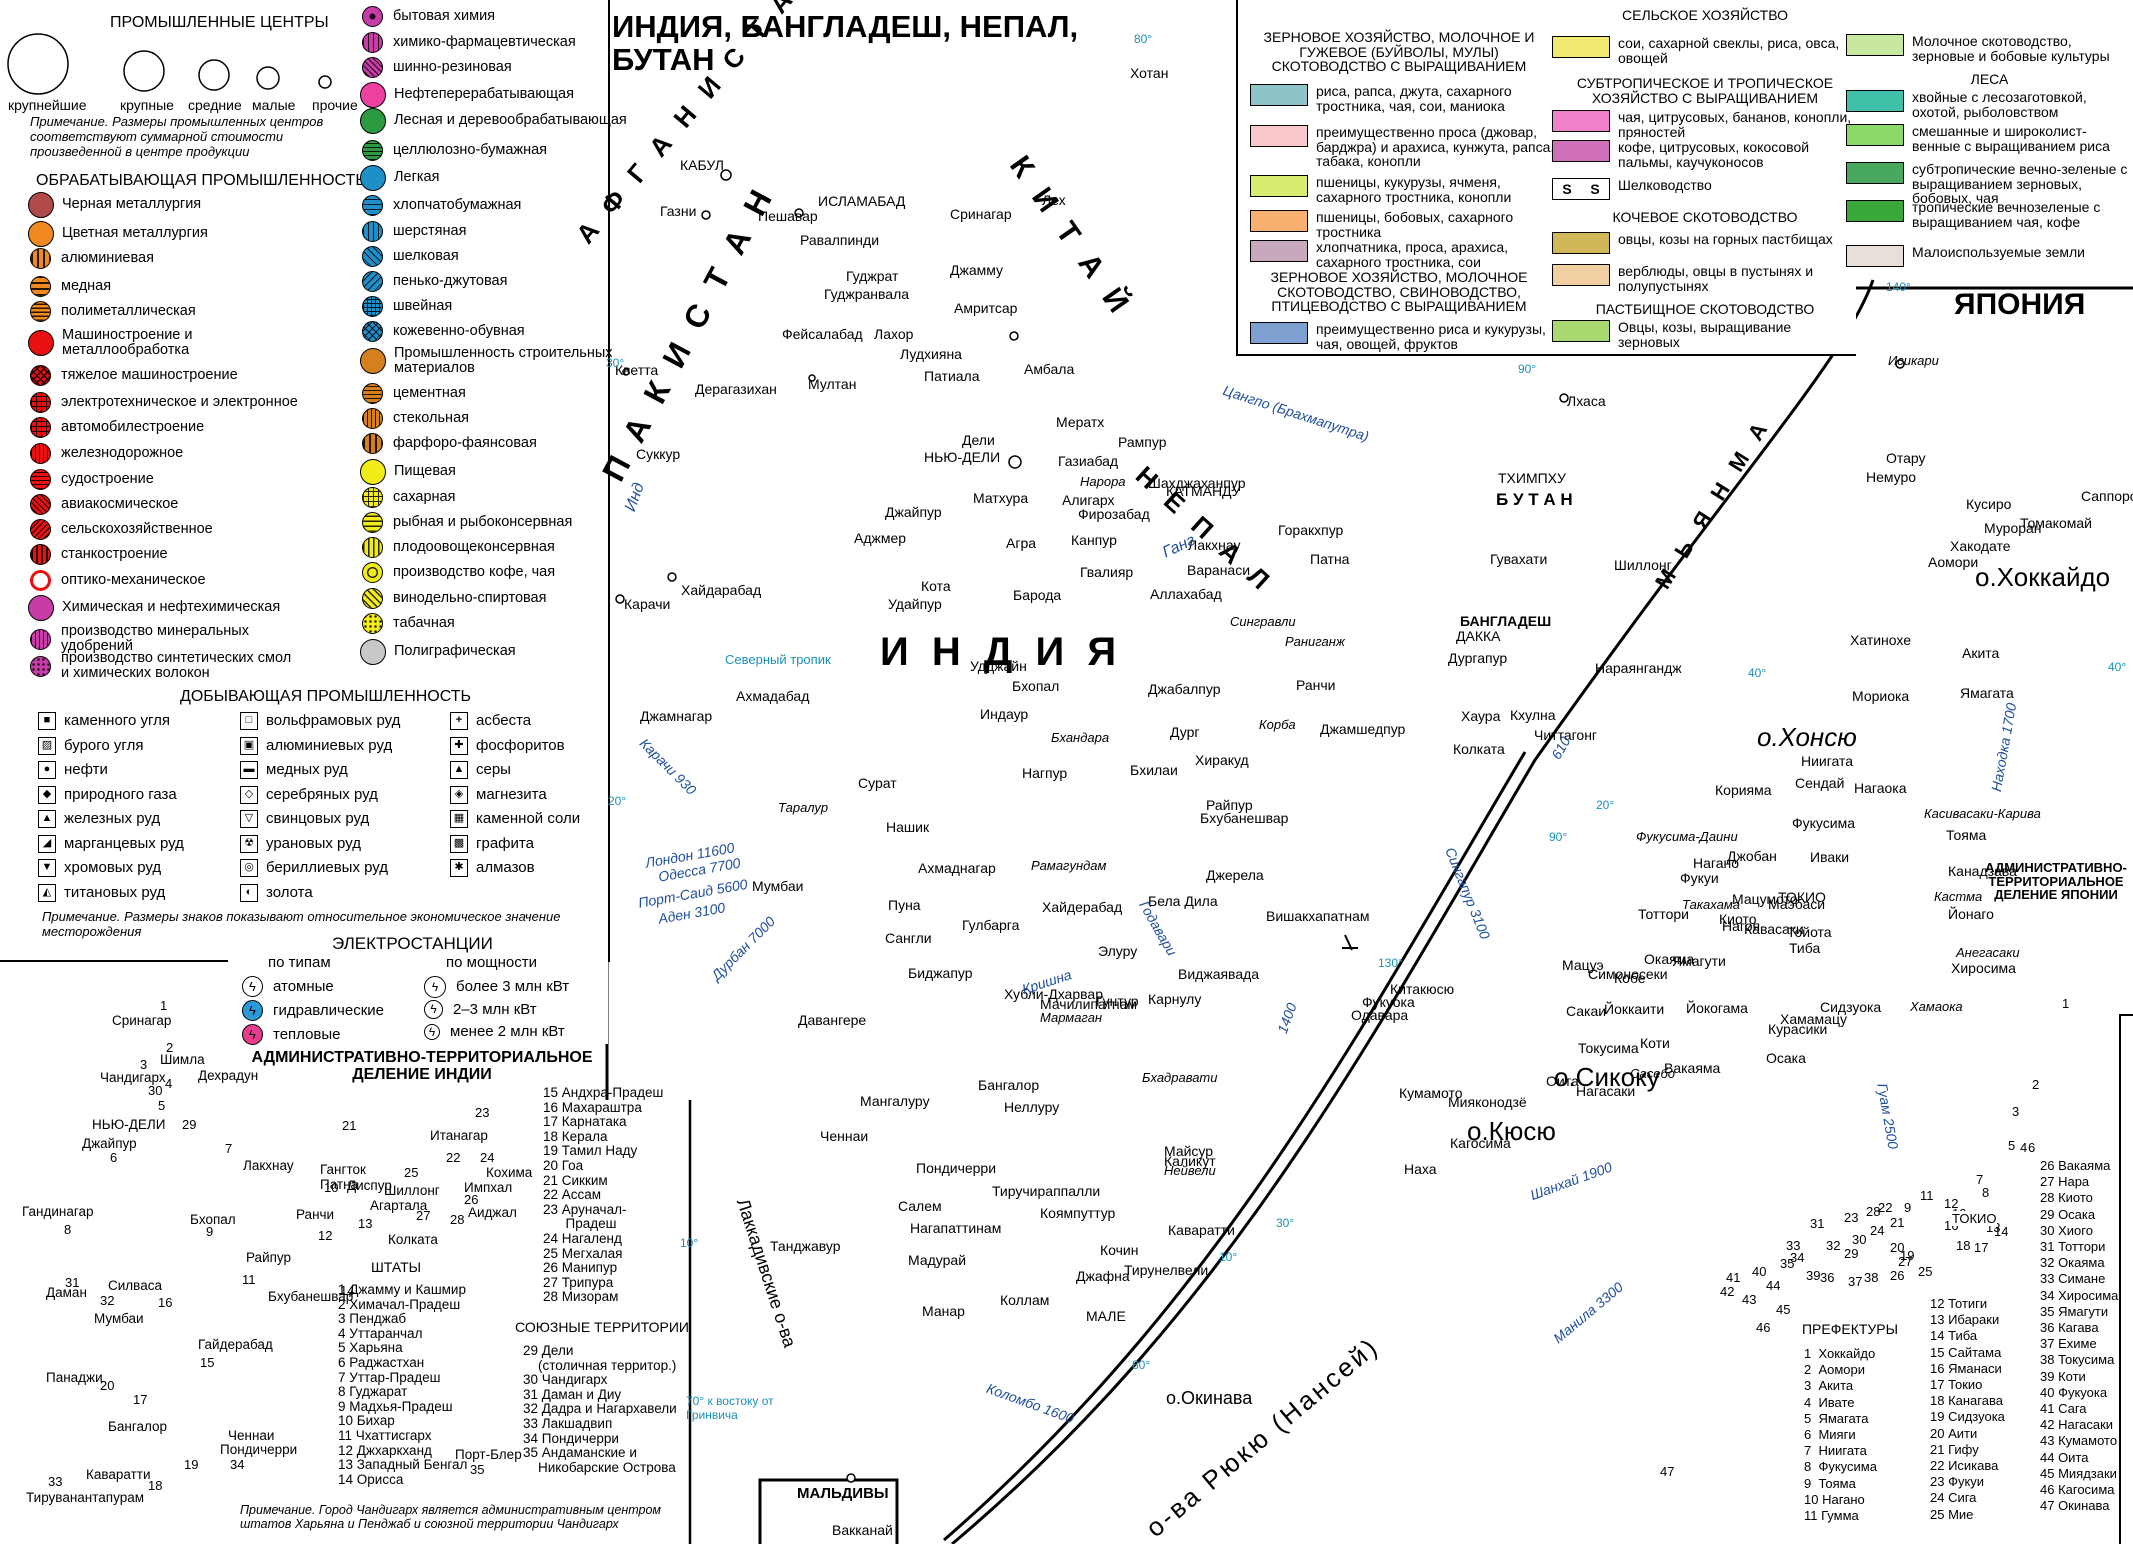  I want to click on island-kyushu: о.Кюсю, so click(1511, 1131).